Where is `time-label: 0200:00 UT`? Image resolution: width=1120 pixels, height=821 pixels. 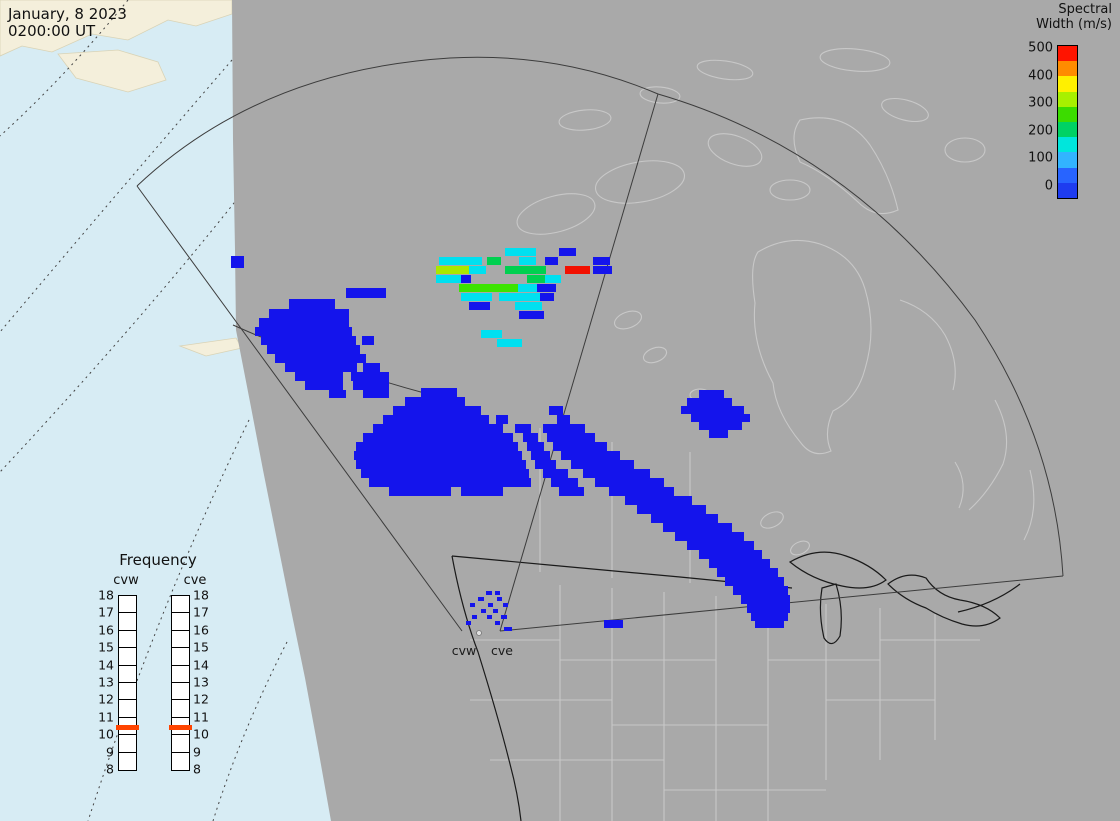 time-label: 0200:00 UT is located at coordinates (52, 31).